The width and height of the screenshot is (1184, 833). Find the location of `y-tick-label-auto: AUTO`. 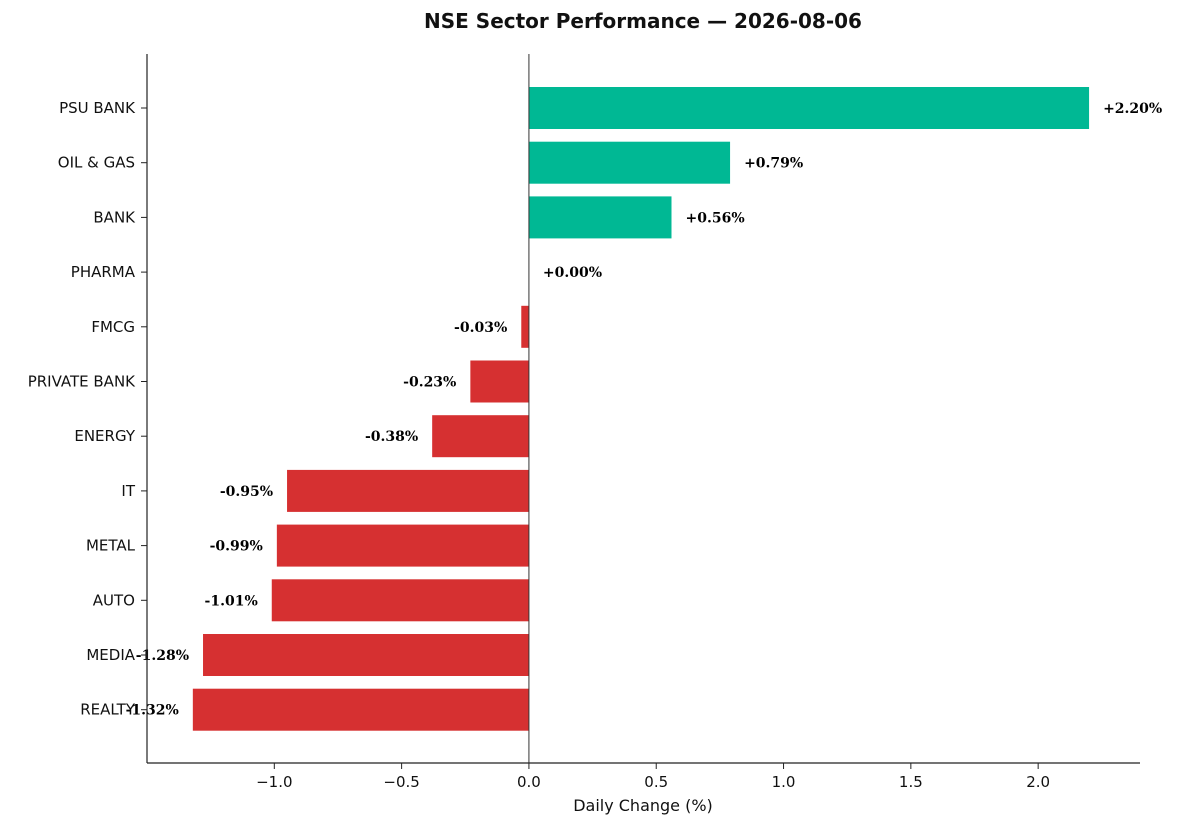

y-tick-label-auto: AUTO is located at coordinates (114, 600).